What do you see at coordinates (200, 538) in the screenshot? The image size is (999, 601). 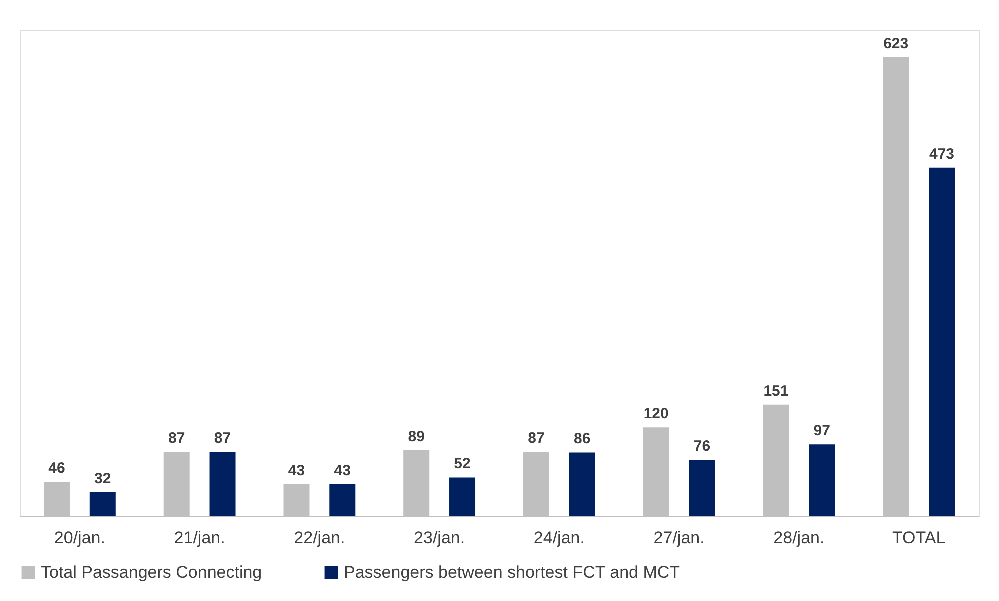 I see `x-tick-label: 21/jan.` at bounding box center [200, 538].